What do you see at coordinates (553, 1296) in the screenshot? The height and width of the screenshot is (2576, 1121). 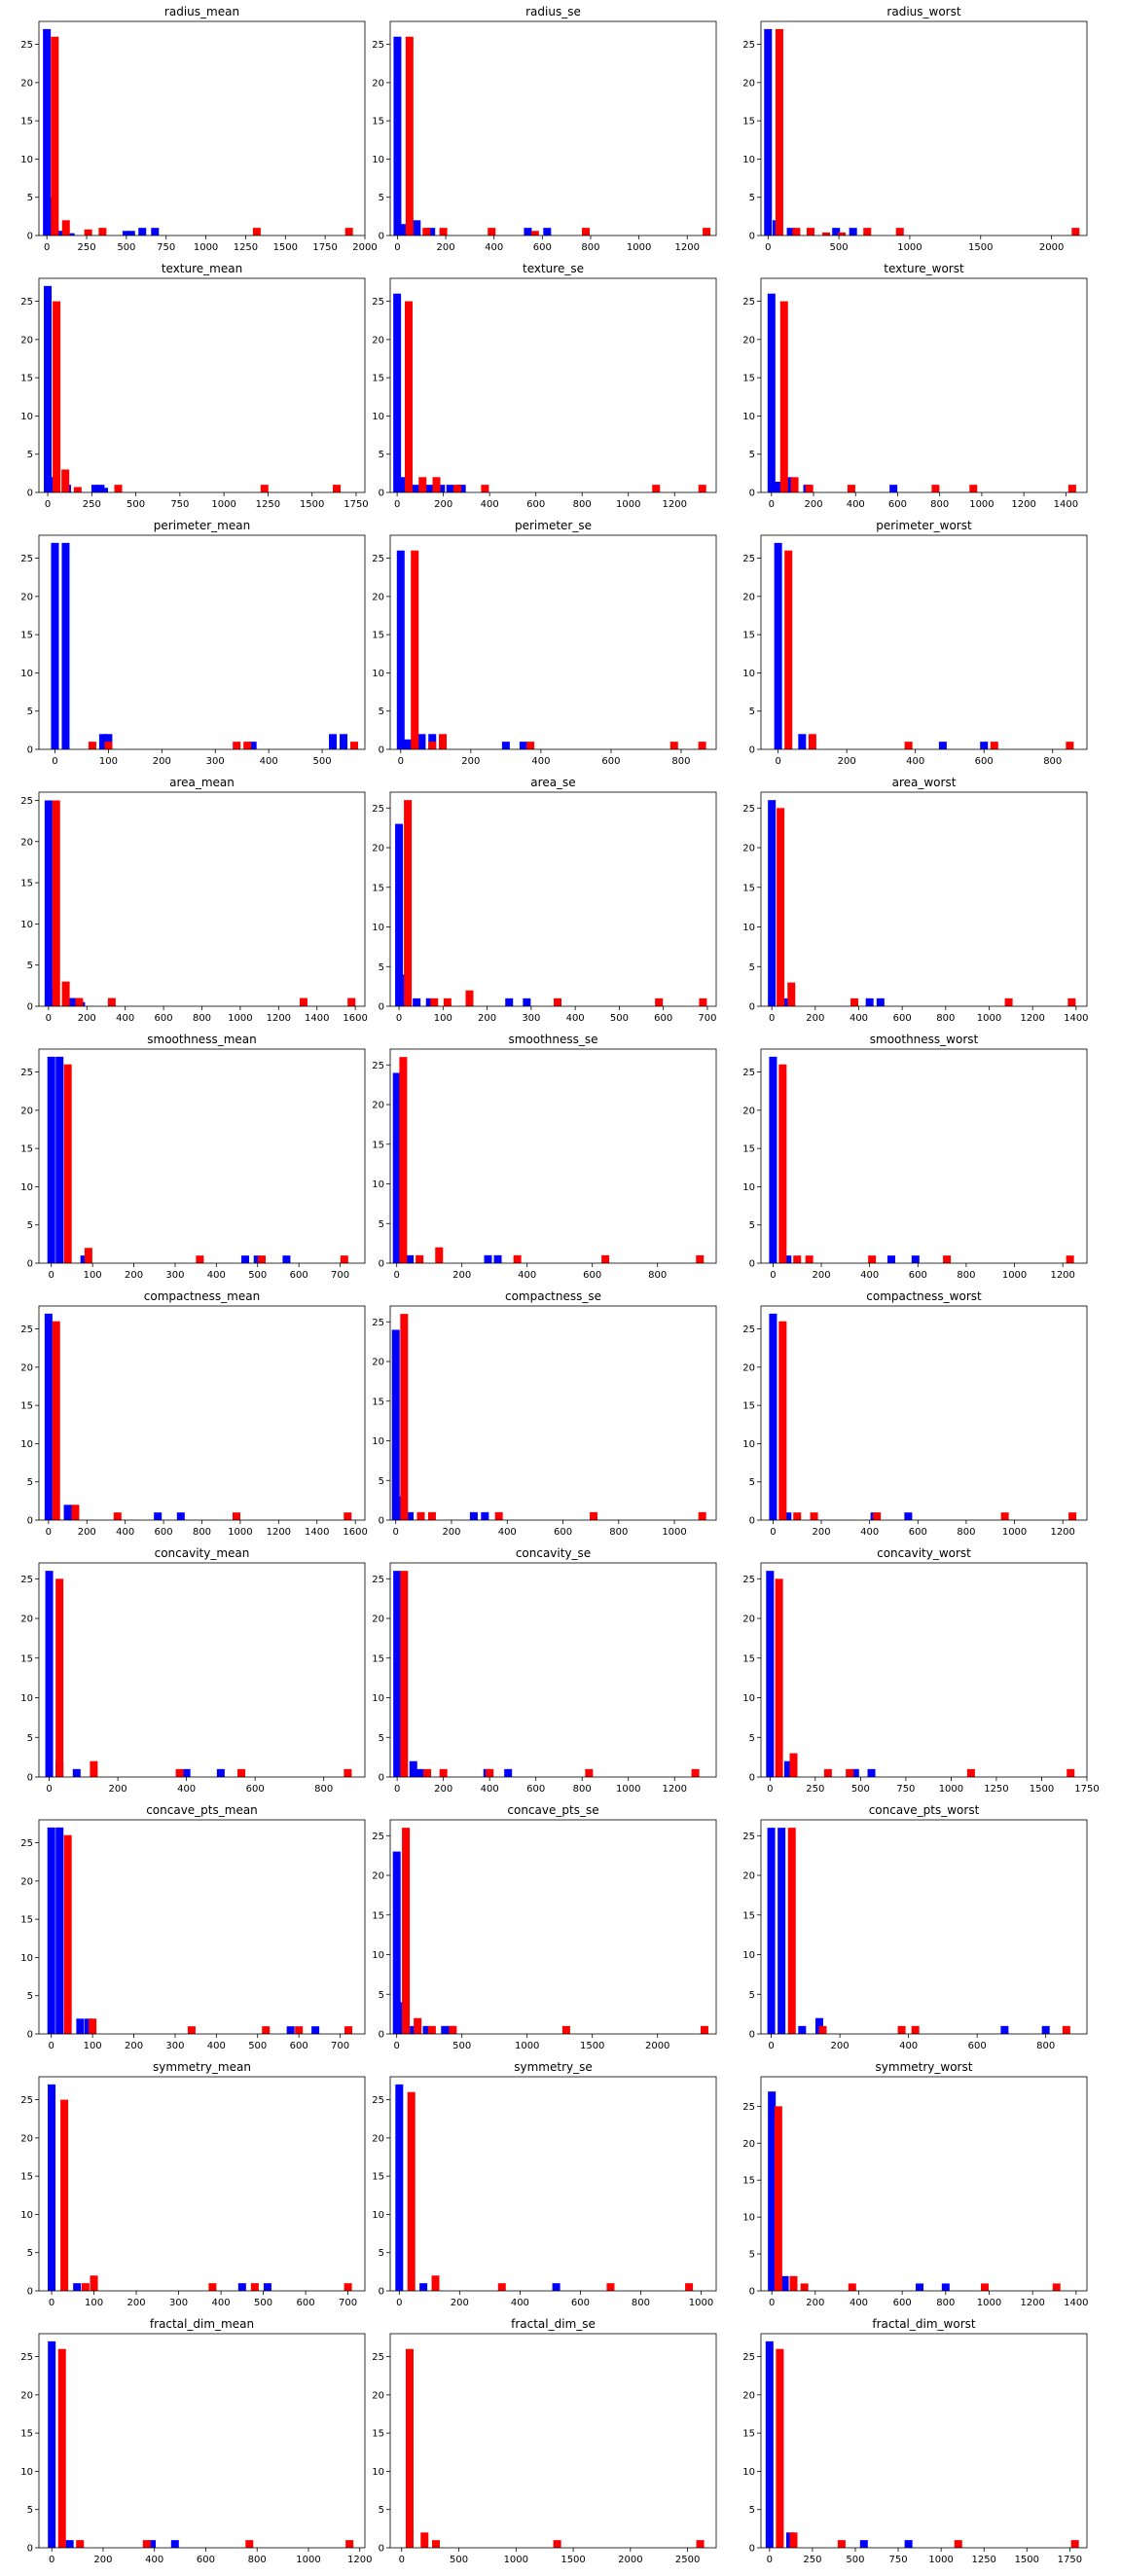 I see `subplot-title: compactness_se` at bounding box center [553, 1296].